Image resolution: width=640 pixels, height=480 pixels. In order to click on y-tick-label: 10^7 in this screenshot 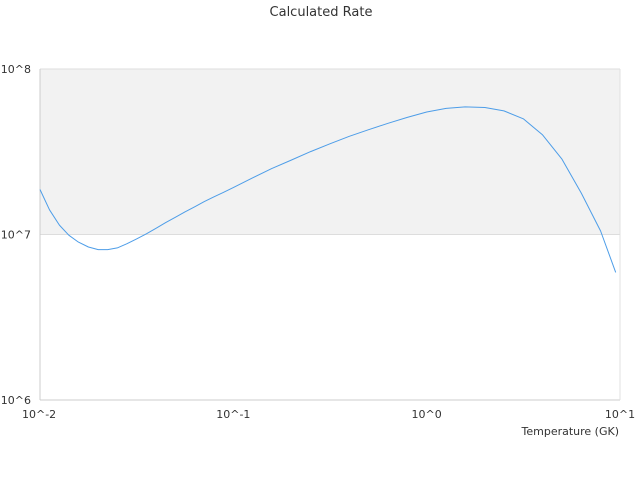, I will do `click(16, 235)`.